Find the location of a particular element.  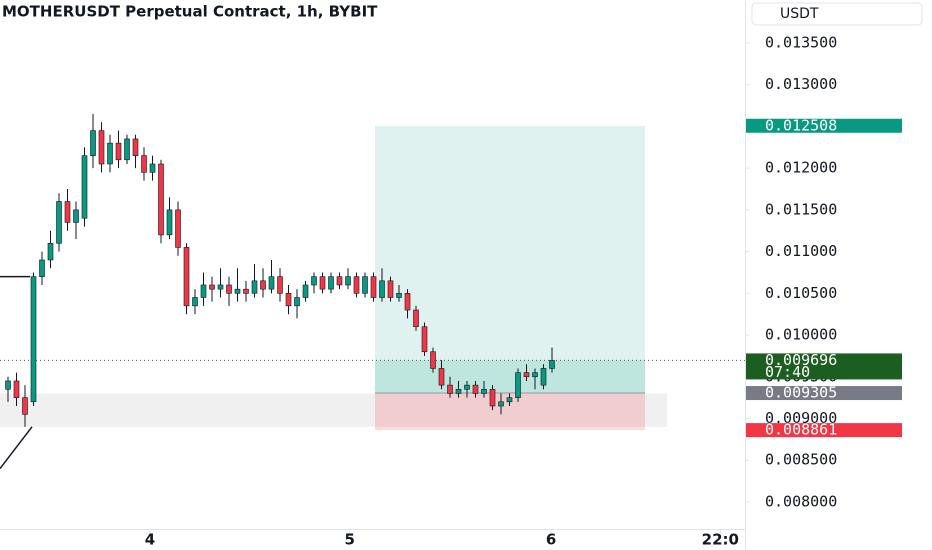

y-tick-label: 0.012000 is located at coordinates (801, 168).